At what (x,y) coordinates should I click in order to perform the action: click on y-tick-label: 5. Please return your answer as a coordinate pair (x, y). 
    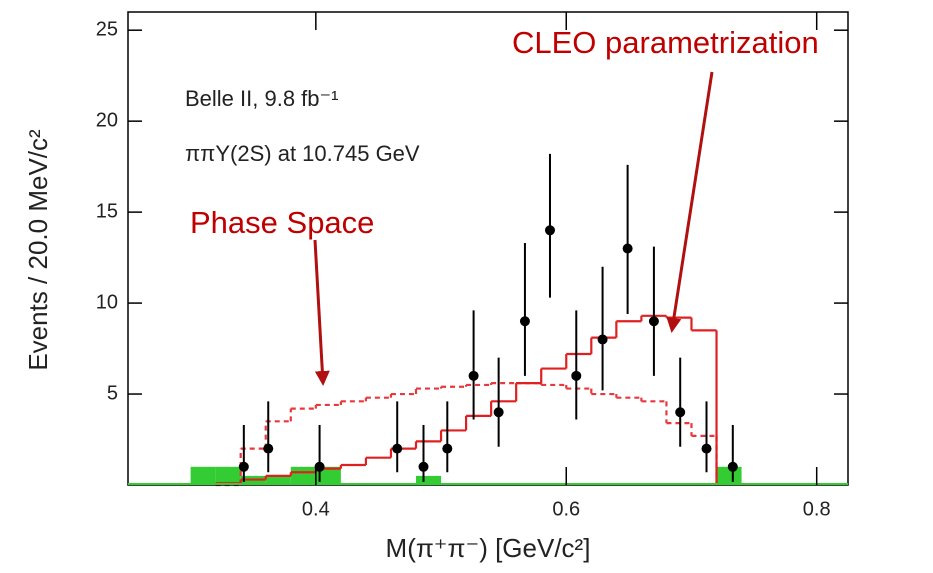
    Looking at the image, I should click on (112, 393).